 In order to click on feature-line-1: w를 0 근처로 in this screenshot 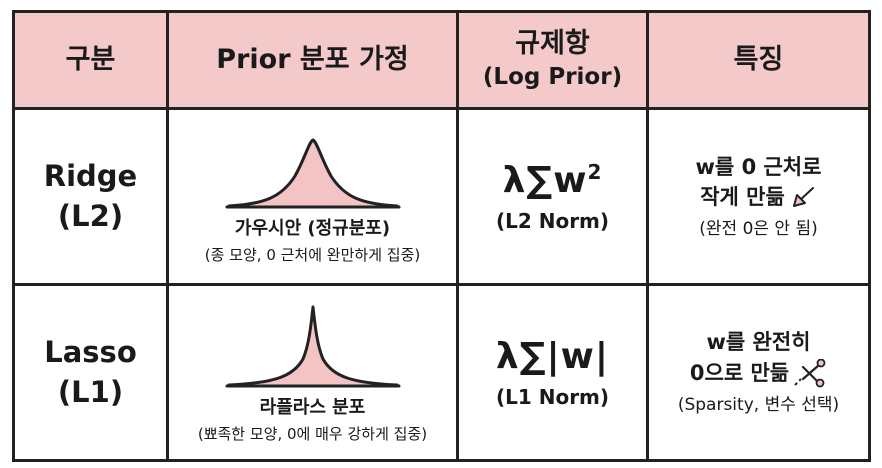, I will do `click(758, 166)`.